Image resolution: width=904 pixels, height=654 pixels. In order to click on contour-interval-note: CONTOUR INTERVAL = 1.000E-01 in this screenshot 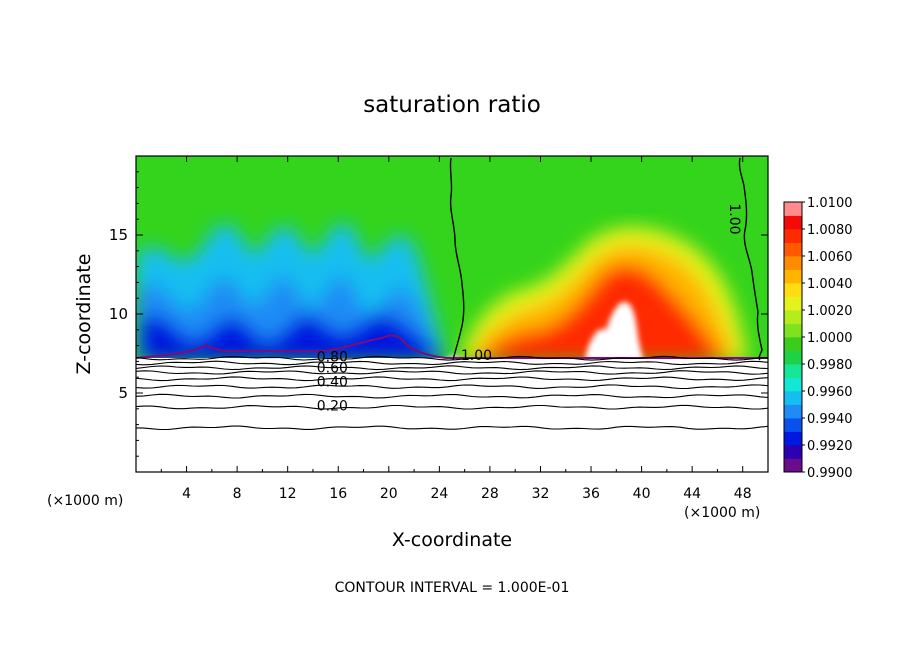, I will do `click(452, 588)`.